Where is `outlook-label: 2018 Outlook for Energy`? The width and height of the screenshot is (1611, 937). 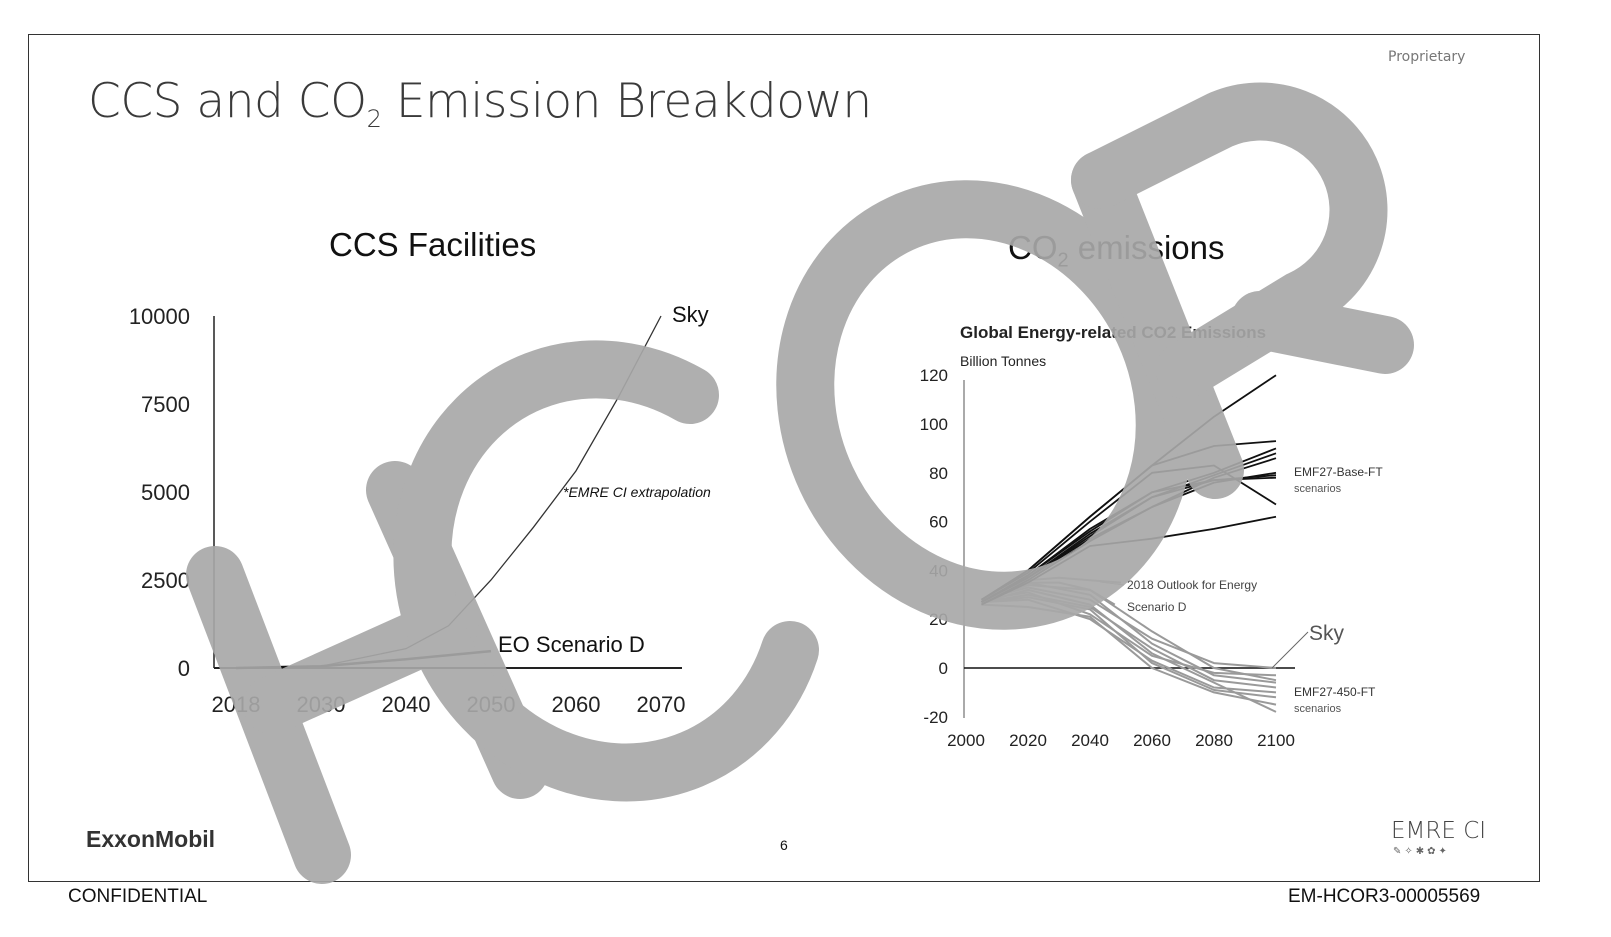 outlook-label: 2018 Outlook for Energy is located at coordinates (1192, 585).